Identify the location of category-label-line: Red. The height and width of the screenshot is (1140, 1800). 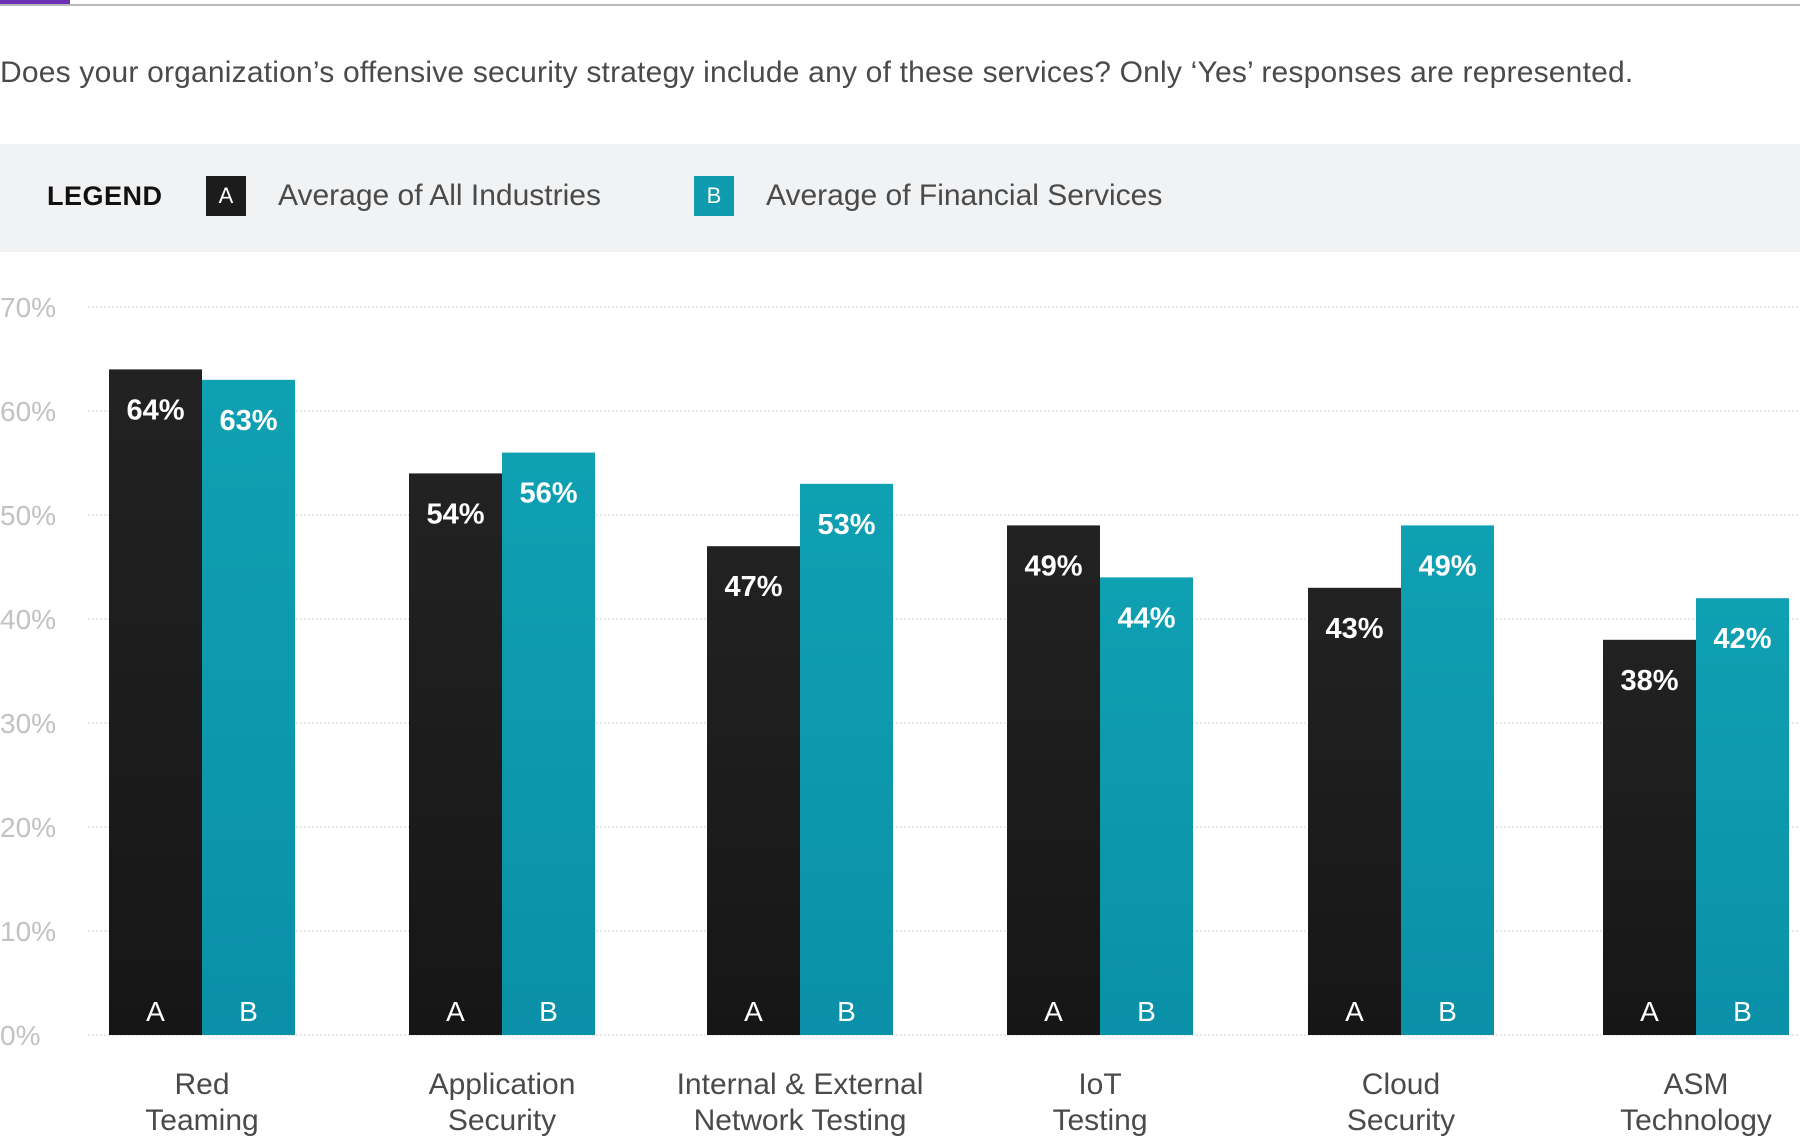
(201, 1084).